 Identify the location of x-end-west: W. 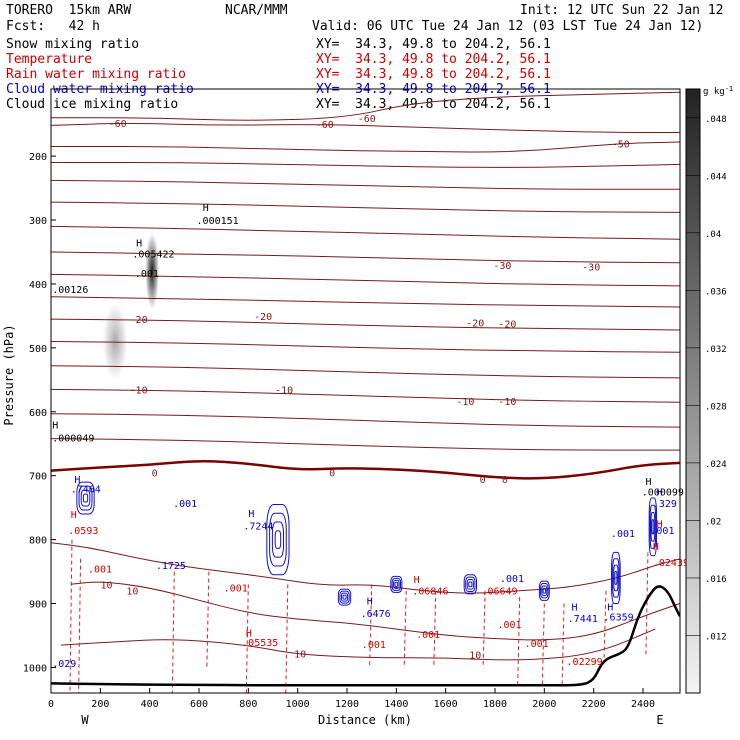
(85, 720).